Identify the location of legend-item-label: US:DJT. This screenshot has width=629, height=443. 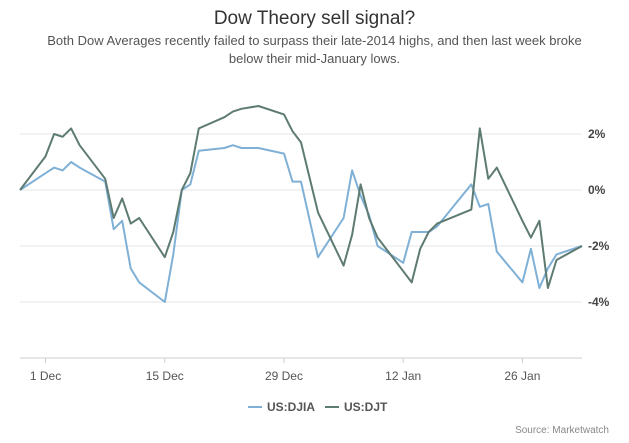
(366, 407).